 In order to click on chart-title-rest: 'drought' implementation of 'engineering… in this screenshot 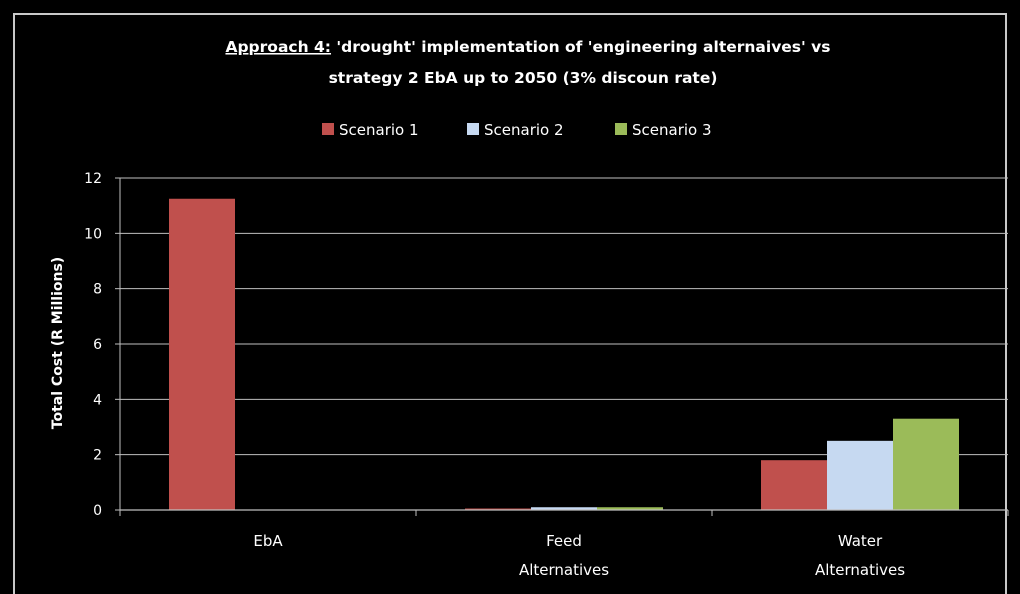, I will do `click(581, 47)`.